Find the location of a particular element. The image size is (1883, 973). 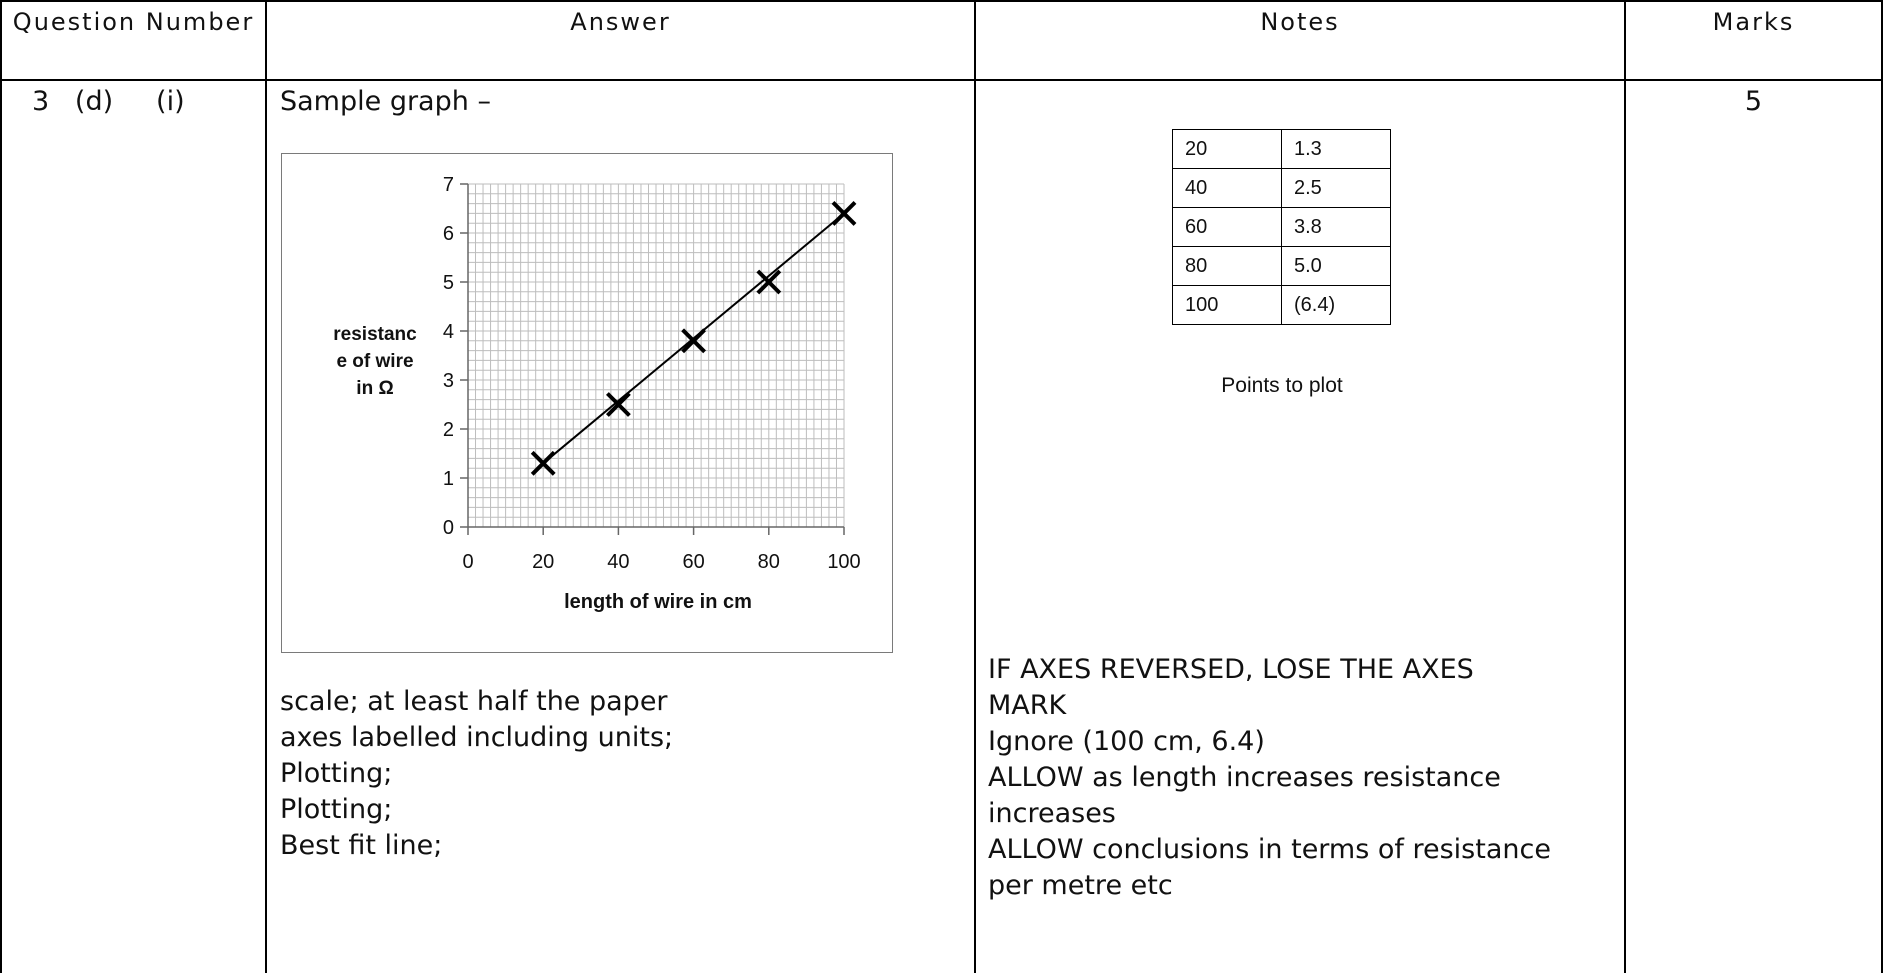

table-row: 60 3.8 is located at coordinates (1281, 227).